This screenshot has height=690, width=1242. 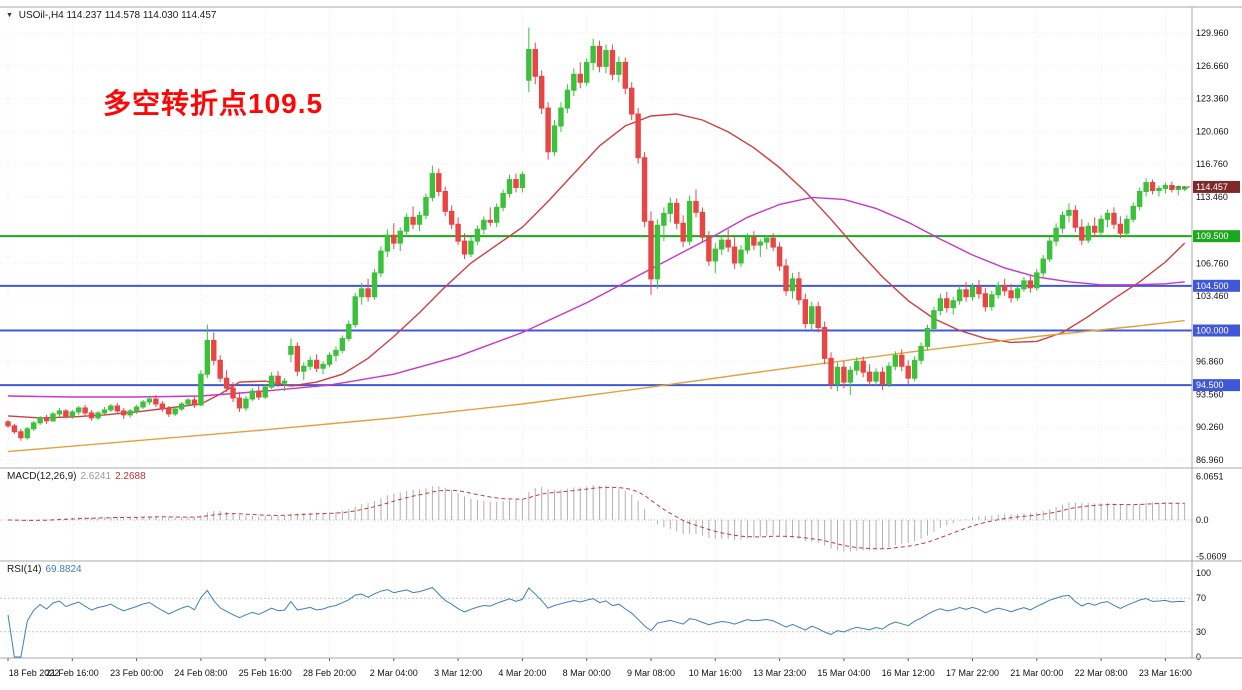 What do you see at coordinates (972, 673) in the screenshot?
I see `svg-text: 17 Mar 22:00` at bounding box center [972, 673].